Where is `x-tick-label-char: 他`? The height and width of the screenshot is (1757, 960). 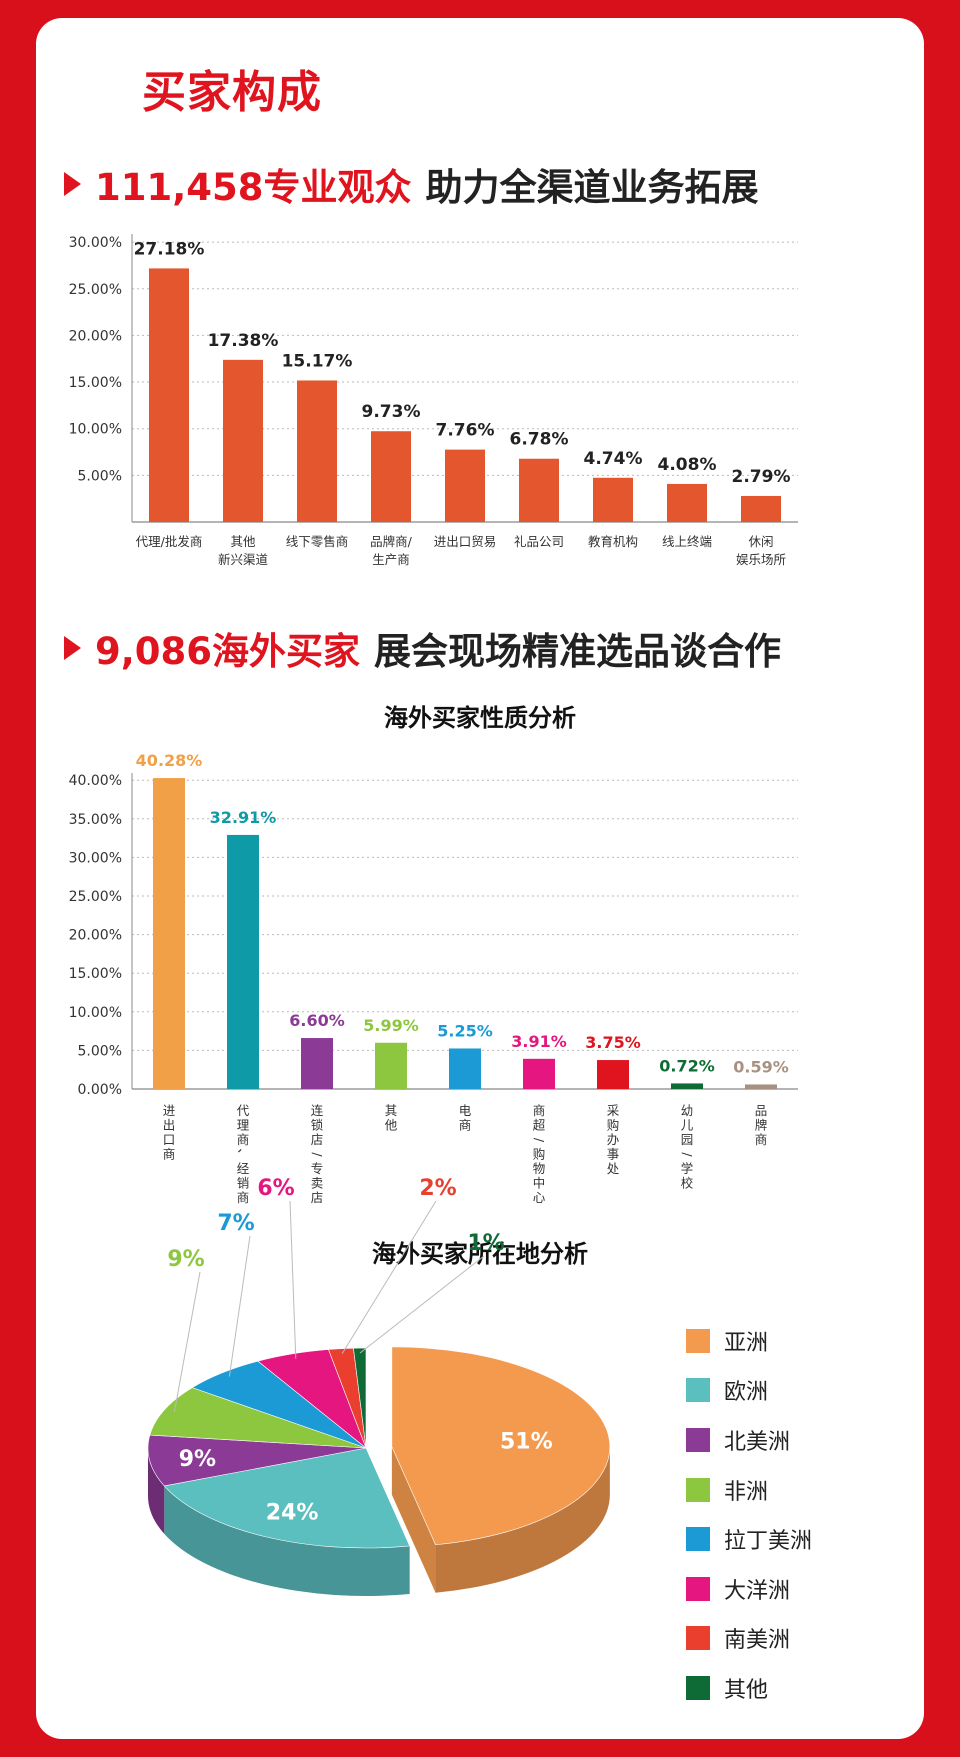
x-tick-label-char: 他 is located at coordinates (391, 1125).